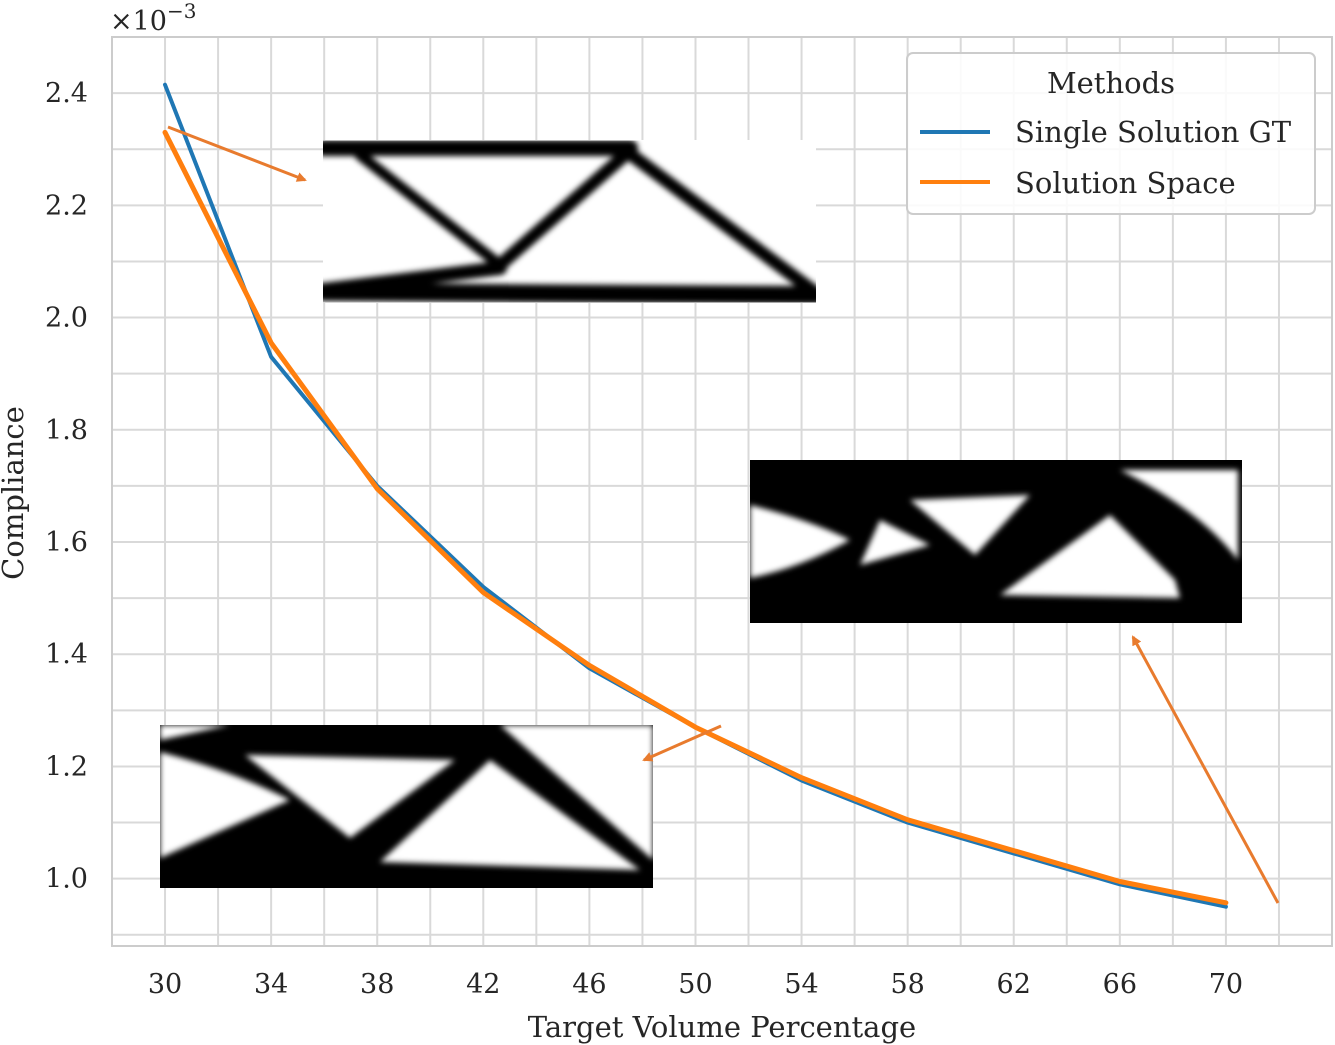  I want to click on x-axis-label: Target Volume Percentage, so click(722, 1027).